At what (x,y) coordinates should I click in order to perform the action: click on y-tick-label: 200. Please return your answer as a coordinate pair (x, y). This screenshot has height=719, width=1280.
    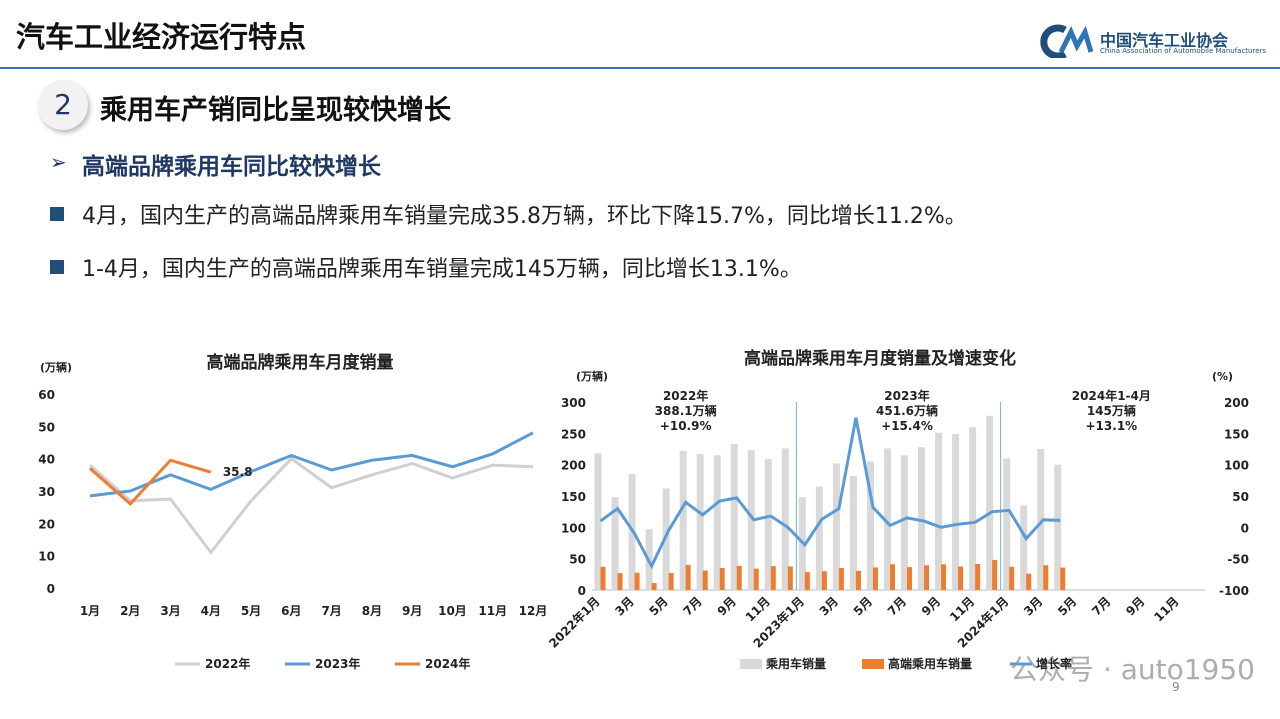
    Looking at the image, I should click on (573, 466).